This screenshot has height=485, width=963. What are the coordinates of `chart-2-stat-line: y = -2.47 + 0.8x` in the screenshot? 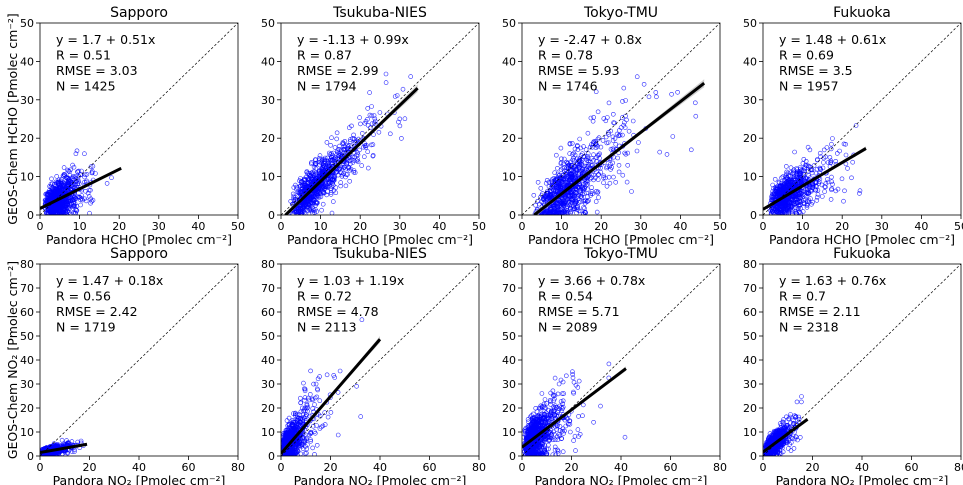 It's located at (590, 39).